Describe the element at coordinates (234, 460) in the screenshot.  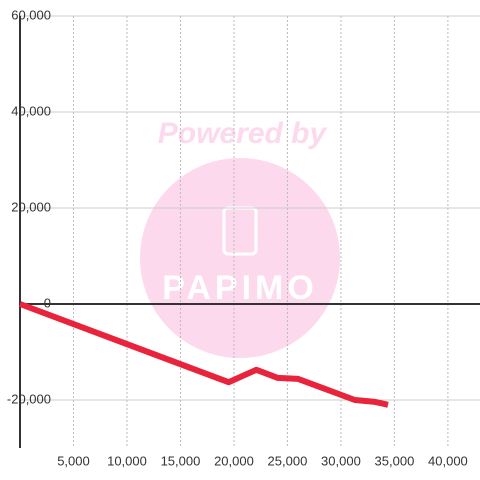
I see `x-tick-label: 20,000` at that location.